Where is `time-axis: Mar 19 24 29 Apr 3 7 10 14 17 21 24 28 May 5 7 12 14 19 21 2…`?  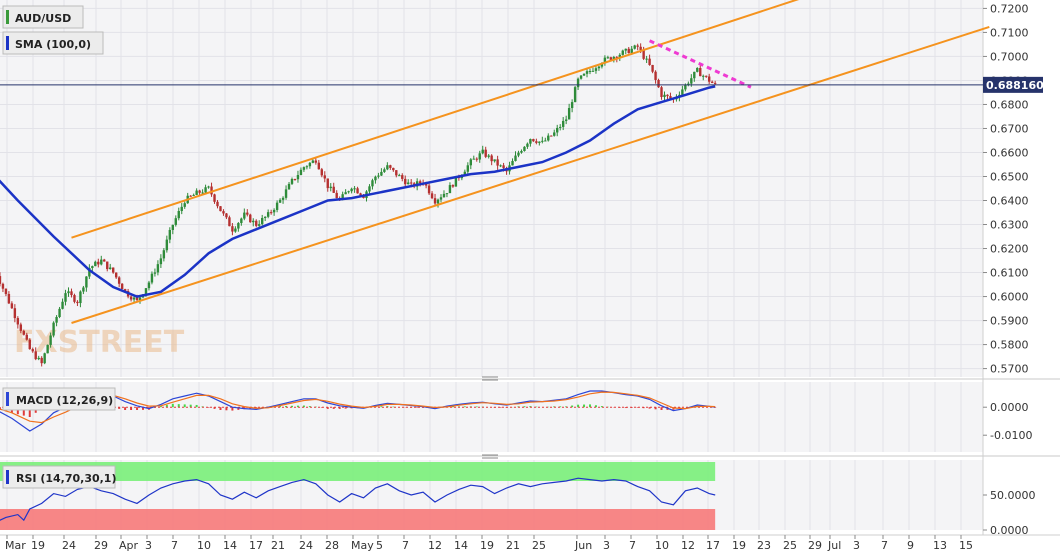
time-axis: Mar 19 24 29 Apr 3 7 10 14 17 21 24 28 May 5 7 12 14 19 21 2… is located at coordinates (489, 543).